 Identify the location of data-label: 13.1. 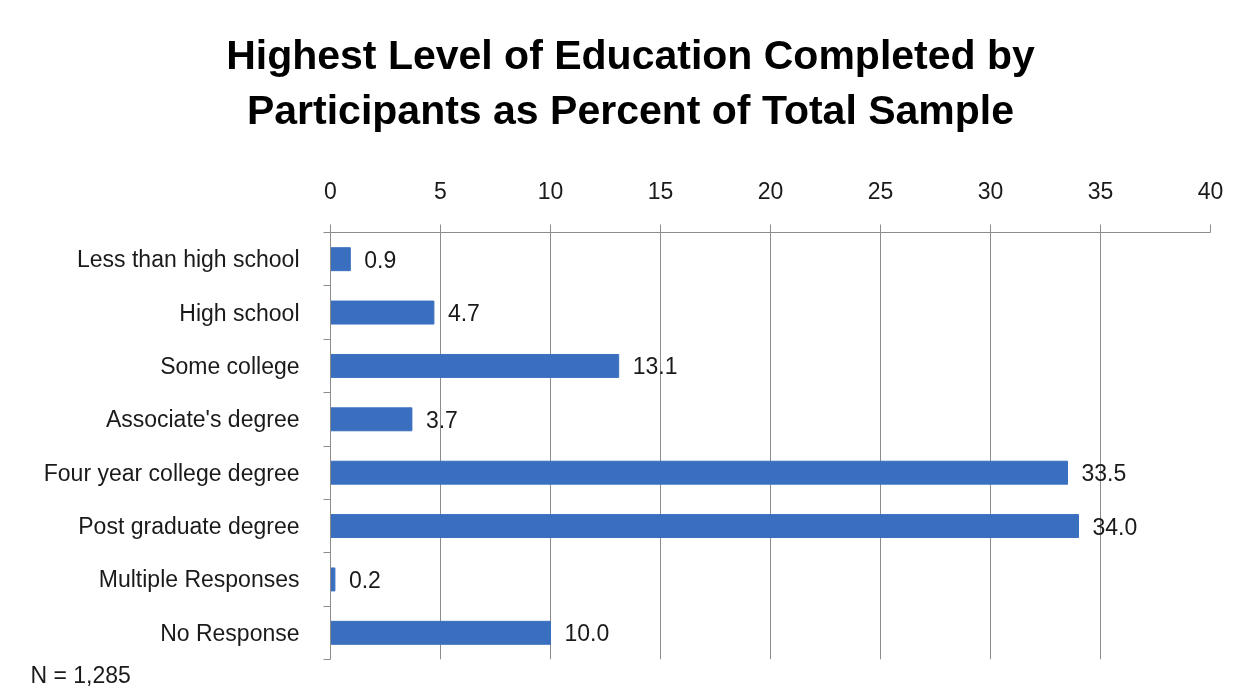
(655, 366).